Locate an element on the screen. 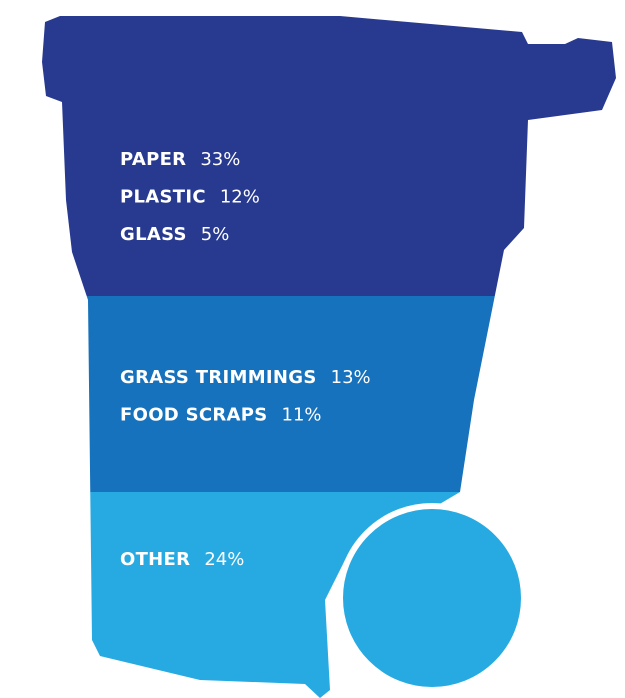 This screenshot has height=698, width=625. item-name: PAPER is located at coordinates (153, 159).